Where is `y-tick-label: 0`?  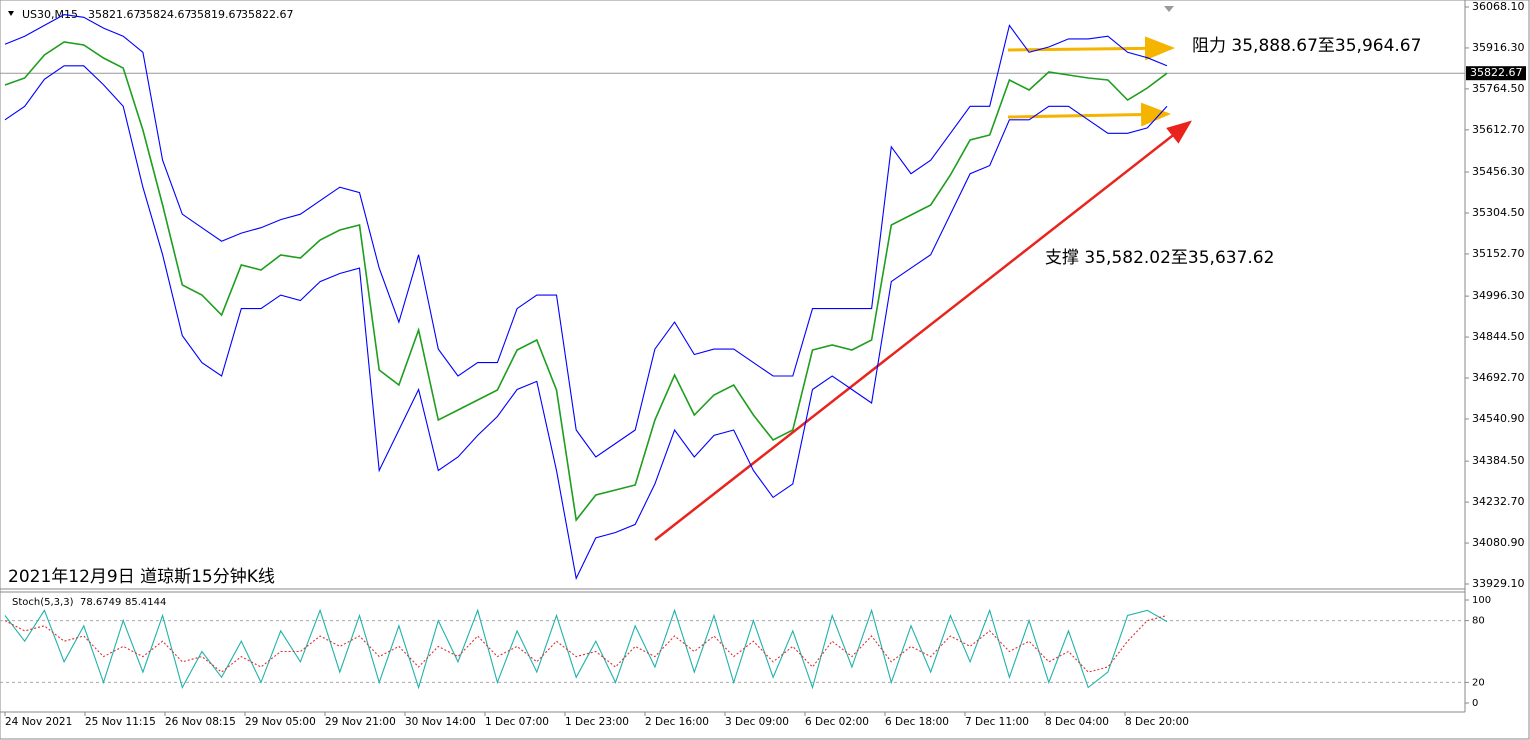 y-tick-label: 0 is located at coordinates (1475, 703).